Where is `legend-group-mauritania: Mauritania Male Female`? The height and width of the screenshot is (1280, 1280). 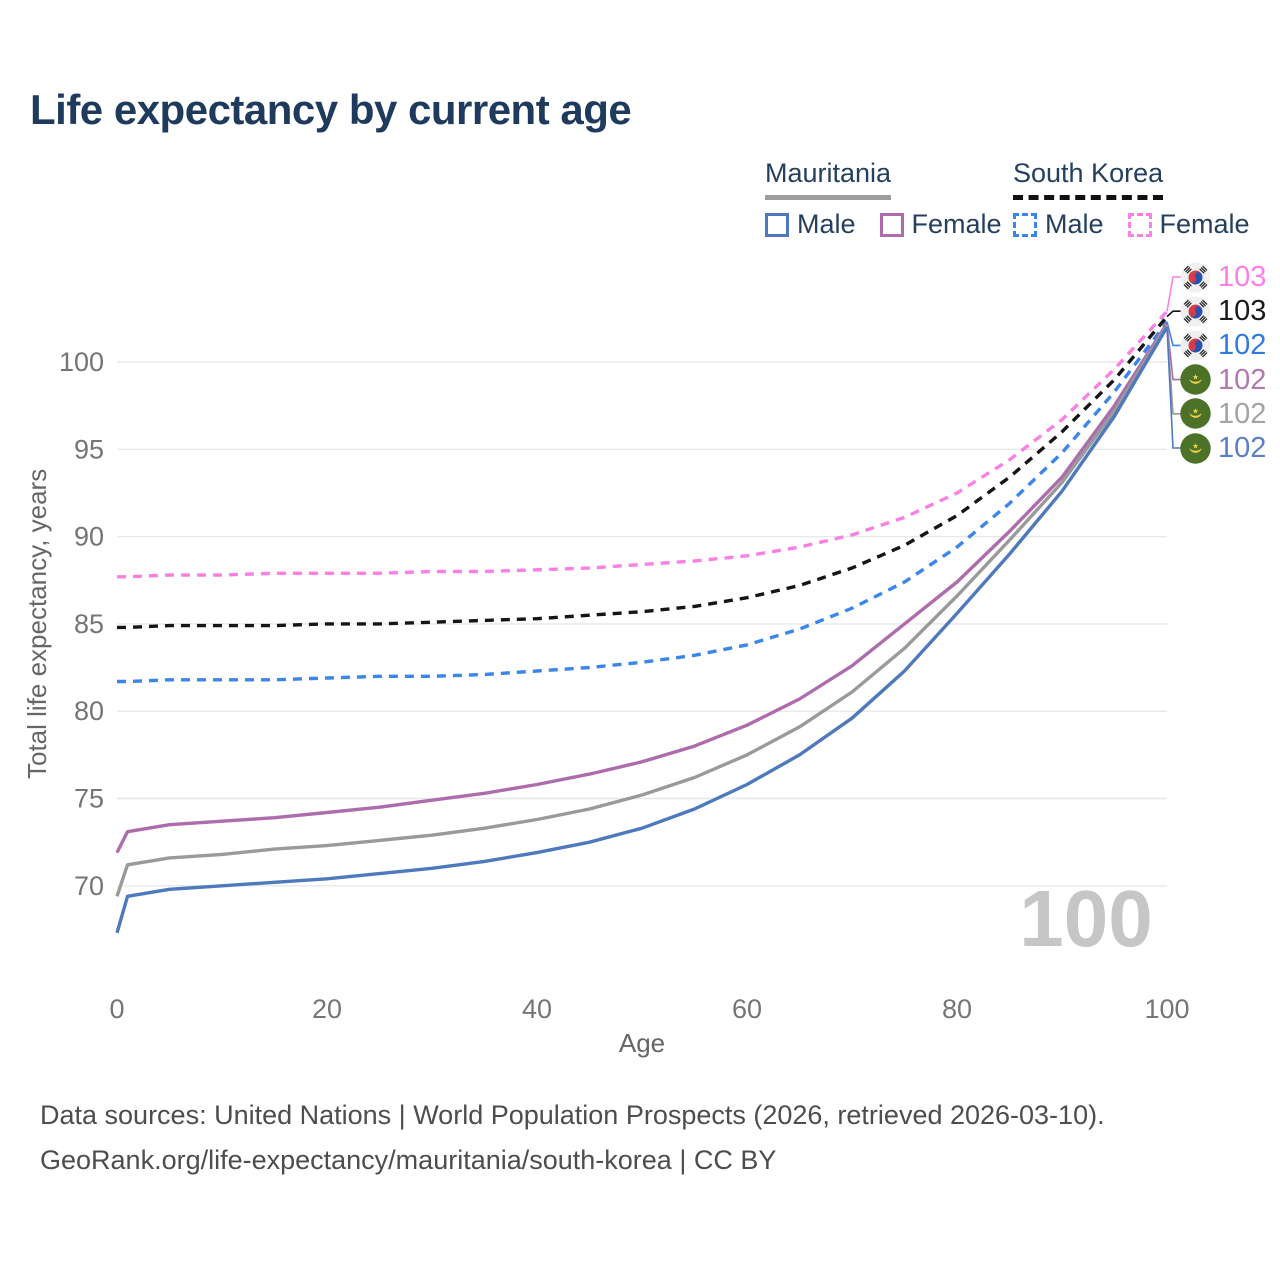
legend-group-mauritania: Mauritania Male Female is located at coordinates (883, 199).